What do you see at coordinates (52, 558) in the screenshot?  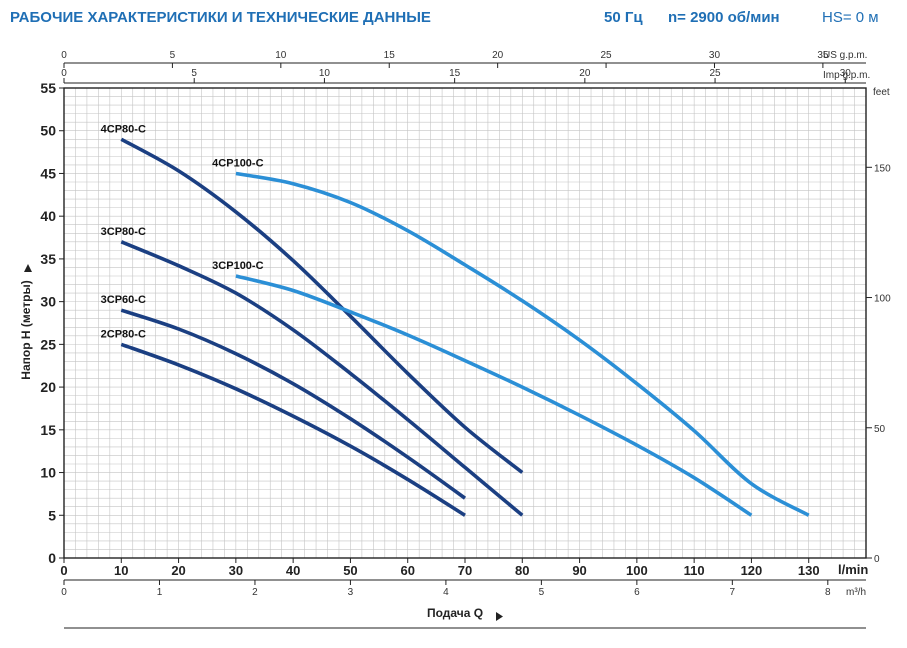 I see `y-tick-label: 0` at bounding box center [52, 558].